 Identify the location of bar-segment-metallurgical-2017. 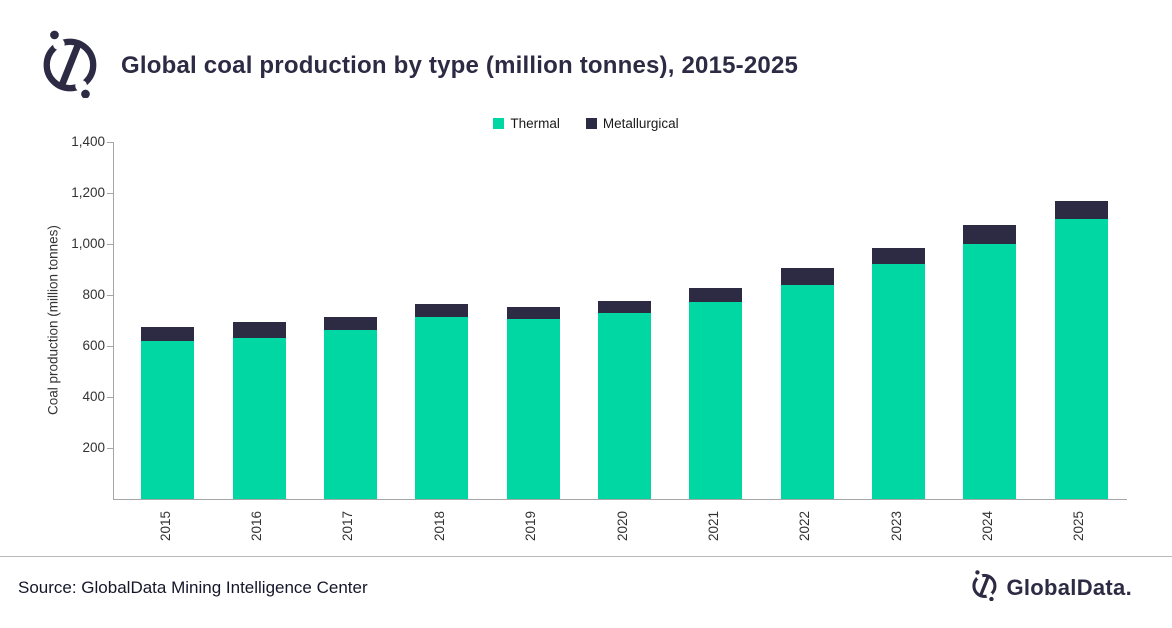
(350, 323).